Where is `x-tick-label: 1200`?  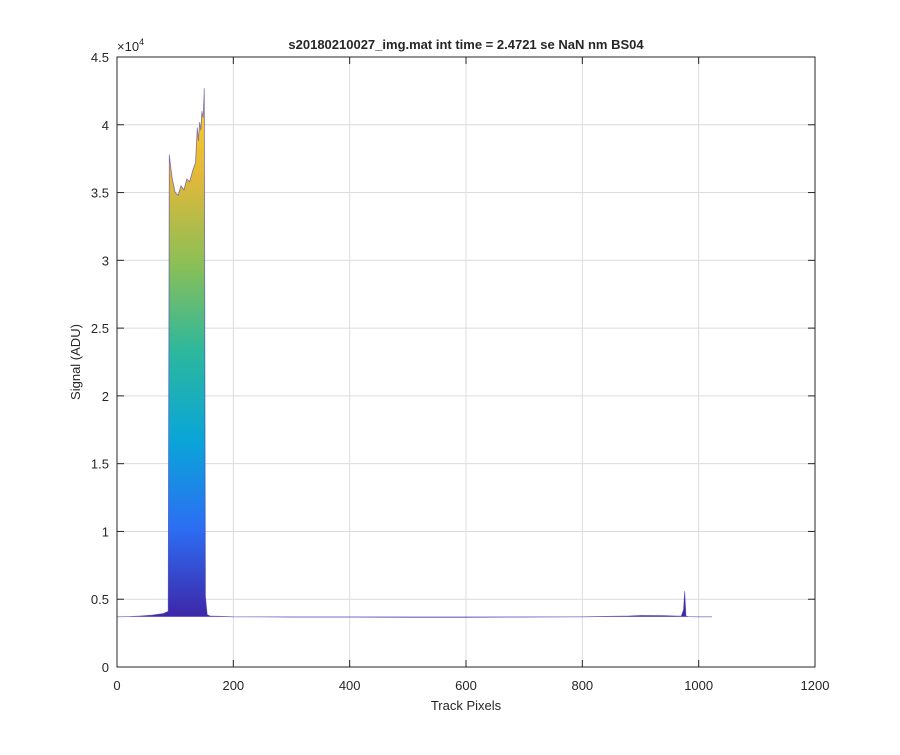
x-tick-label: 1200 is located at coordinates (815, 685).